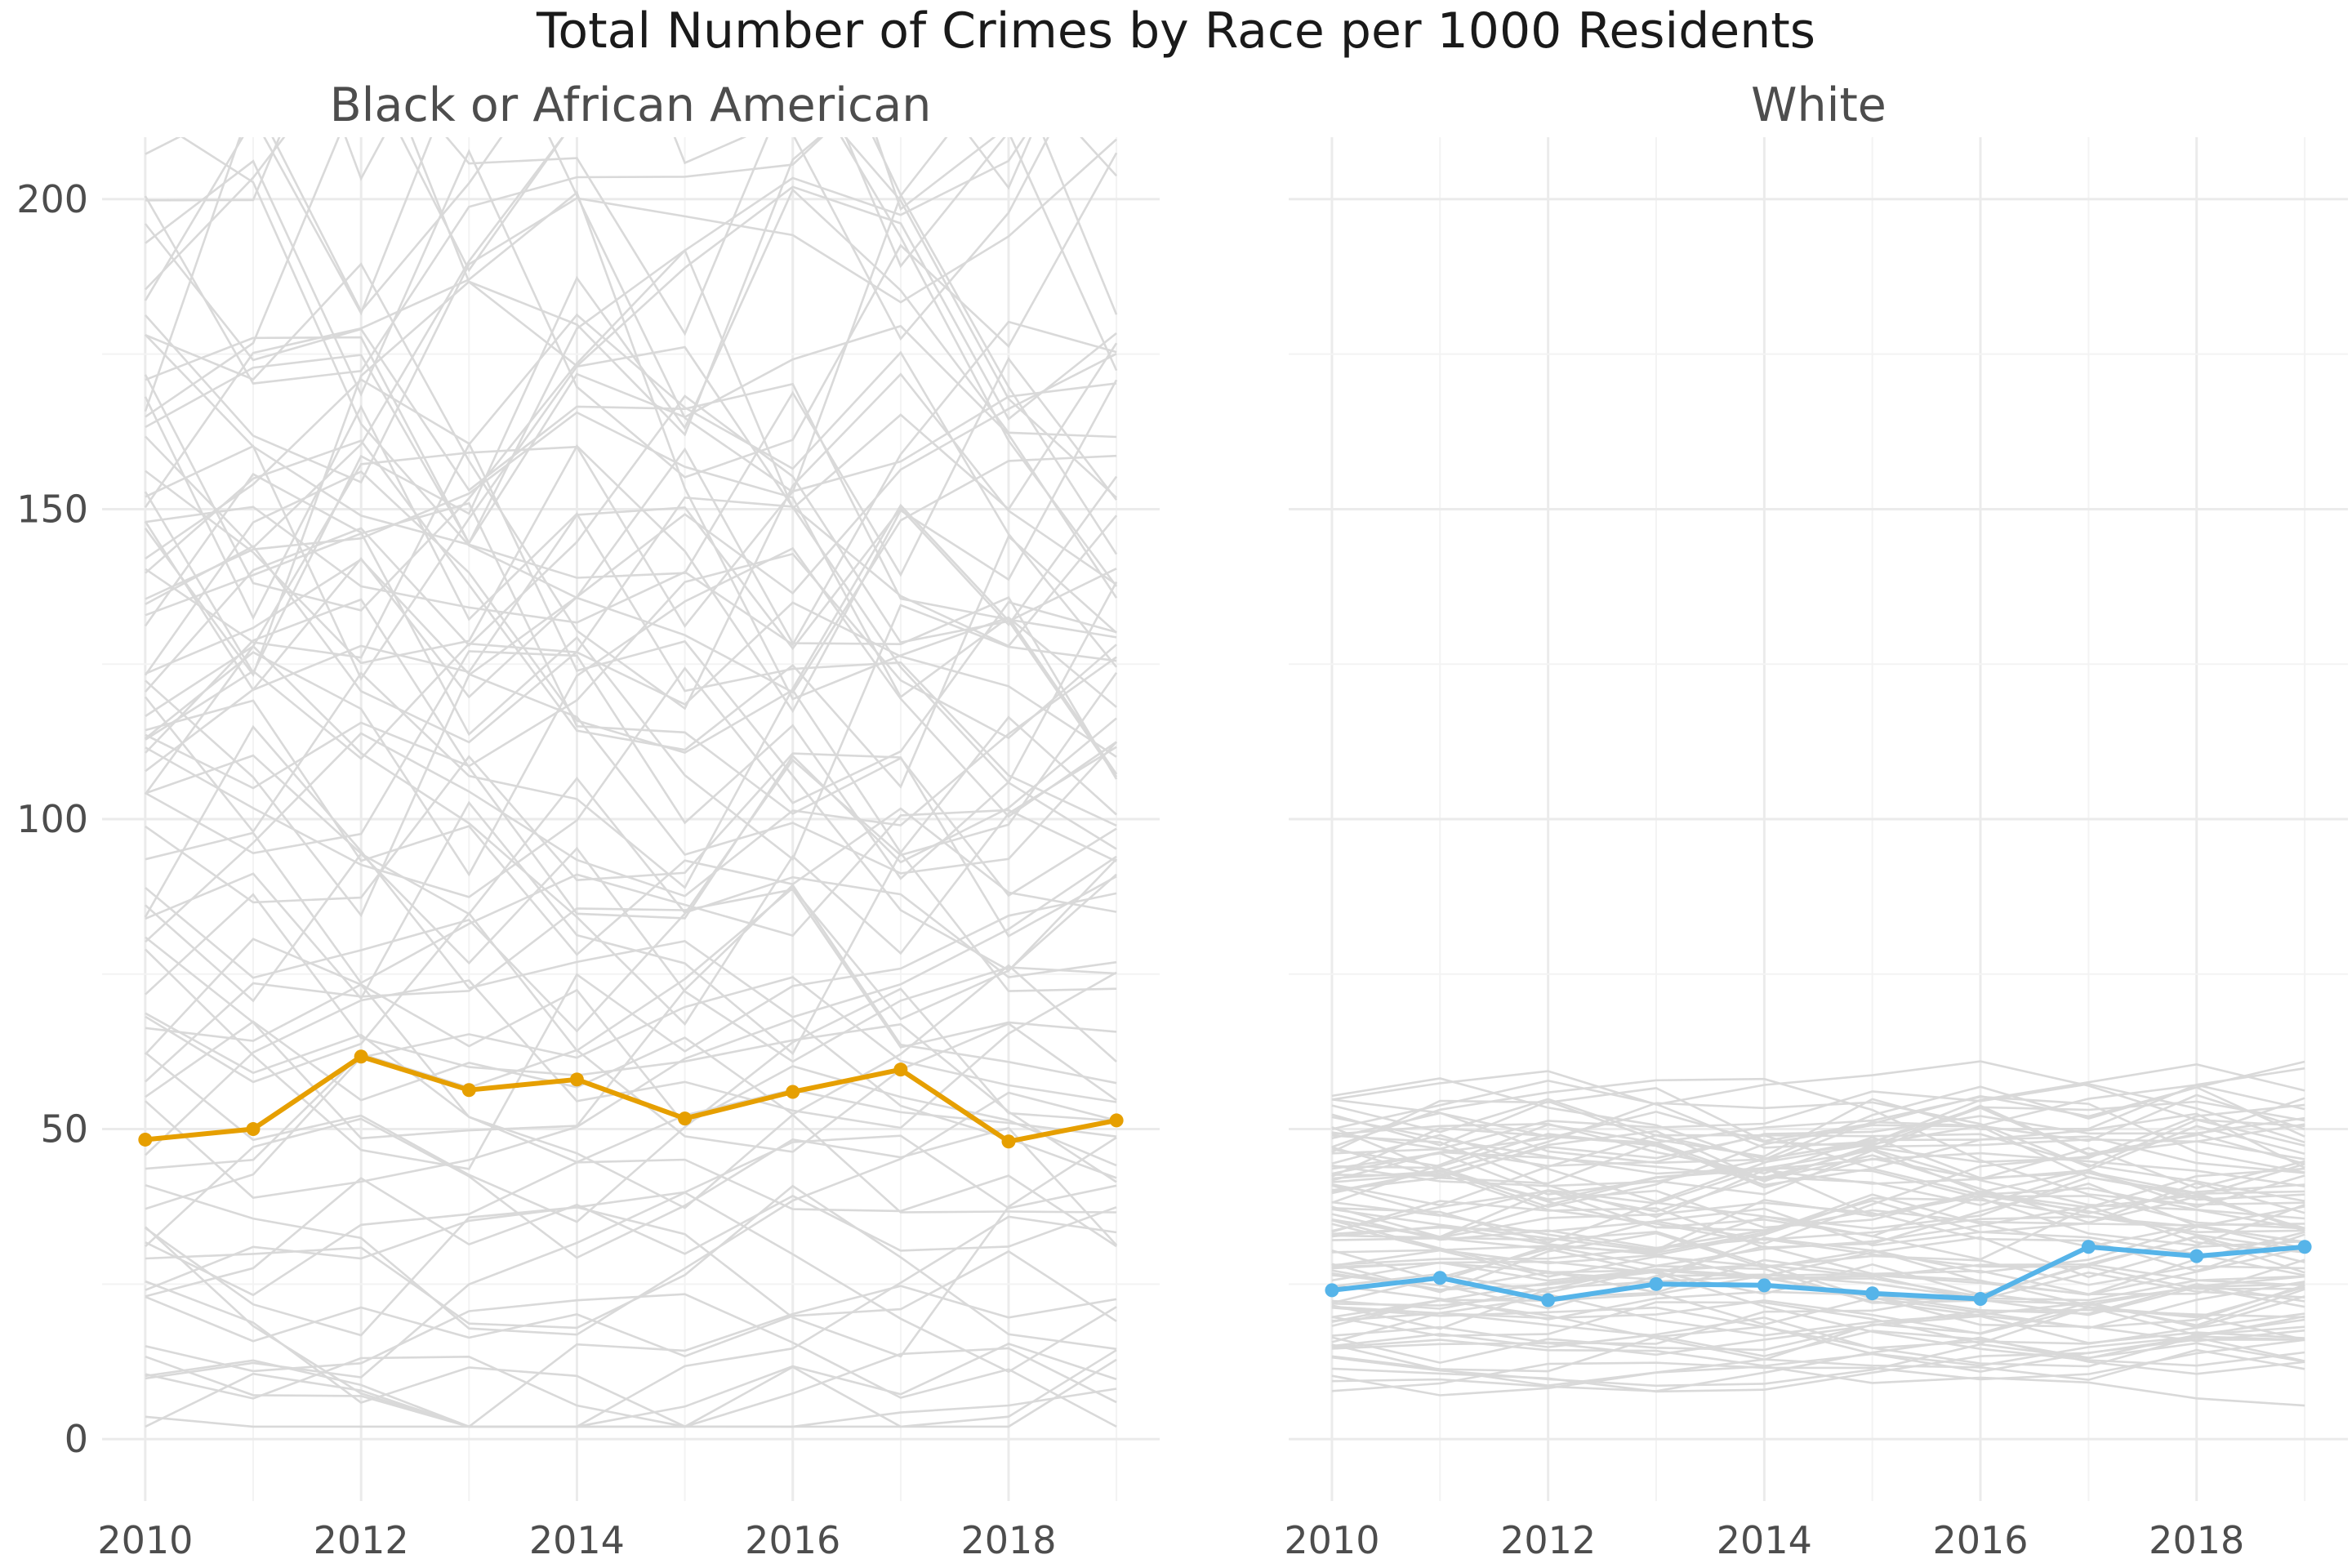 This screenshot has width=2352, height=1568. Describe the element at coordinates (52, 819) in the screenshot. I see `y-axis-ticks: 0 50 100 150 200` at that location.